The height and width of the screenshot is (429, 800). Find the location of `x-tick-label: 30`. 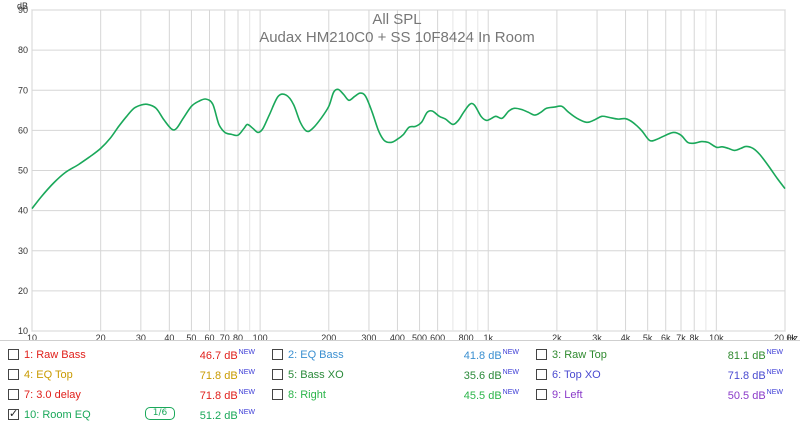

x-tick-label: 30 is located at coordinates (141, 336).